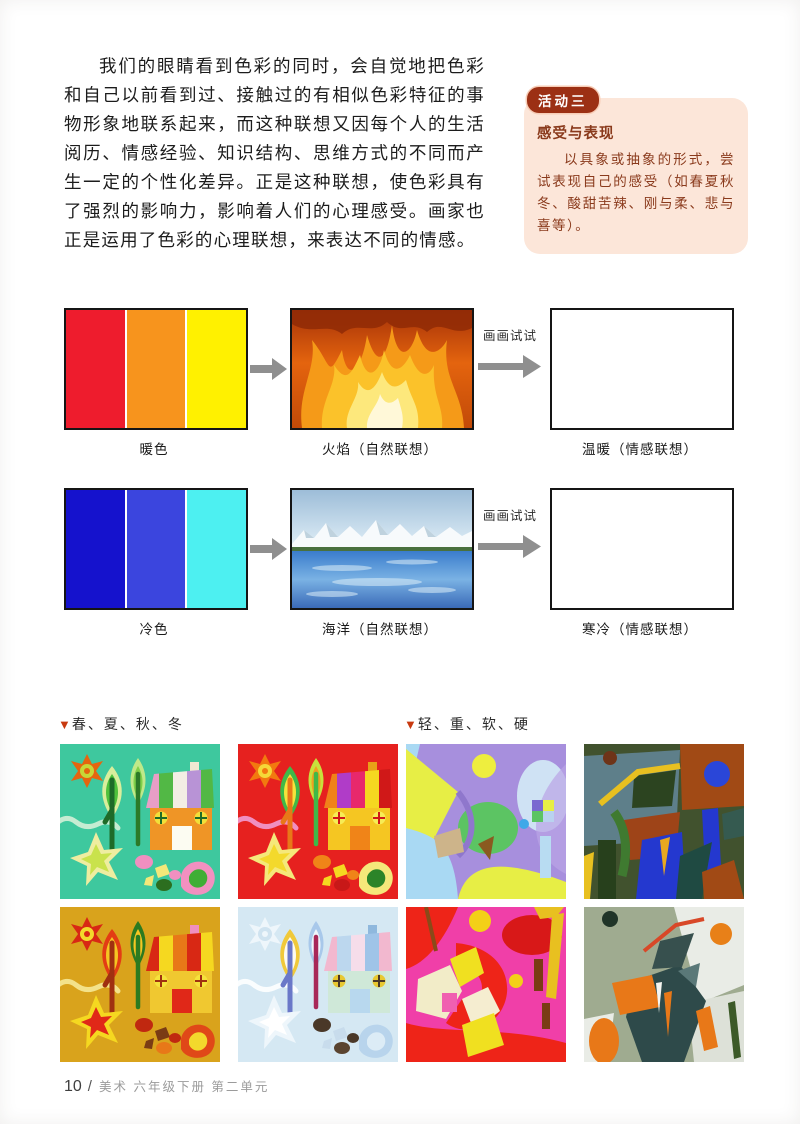 Image resolution: width=800 pixels, height=1124 pixels. Describe the element at coordinates (640, 629) in the screenshot. I see `cool-result-caption: 寒冷（情感联想）` at that location.